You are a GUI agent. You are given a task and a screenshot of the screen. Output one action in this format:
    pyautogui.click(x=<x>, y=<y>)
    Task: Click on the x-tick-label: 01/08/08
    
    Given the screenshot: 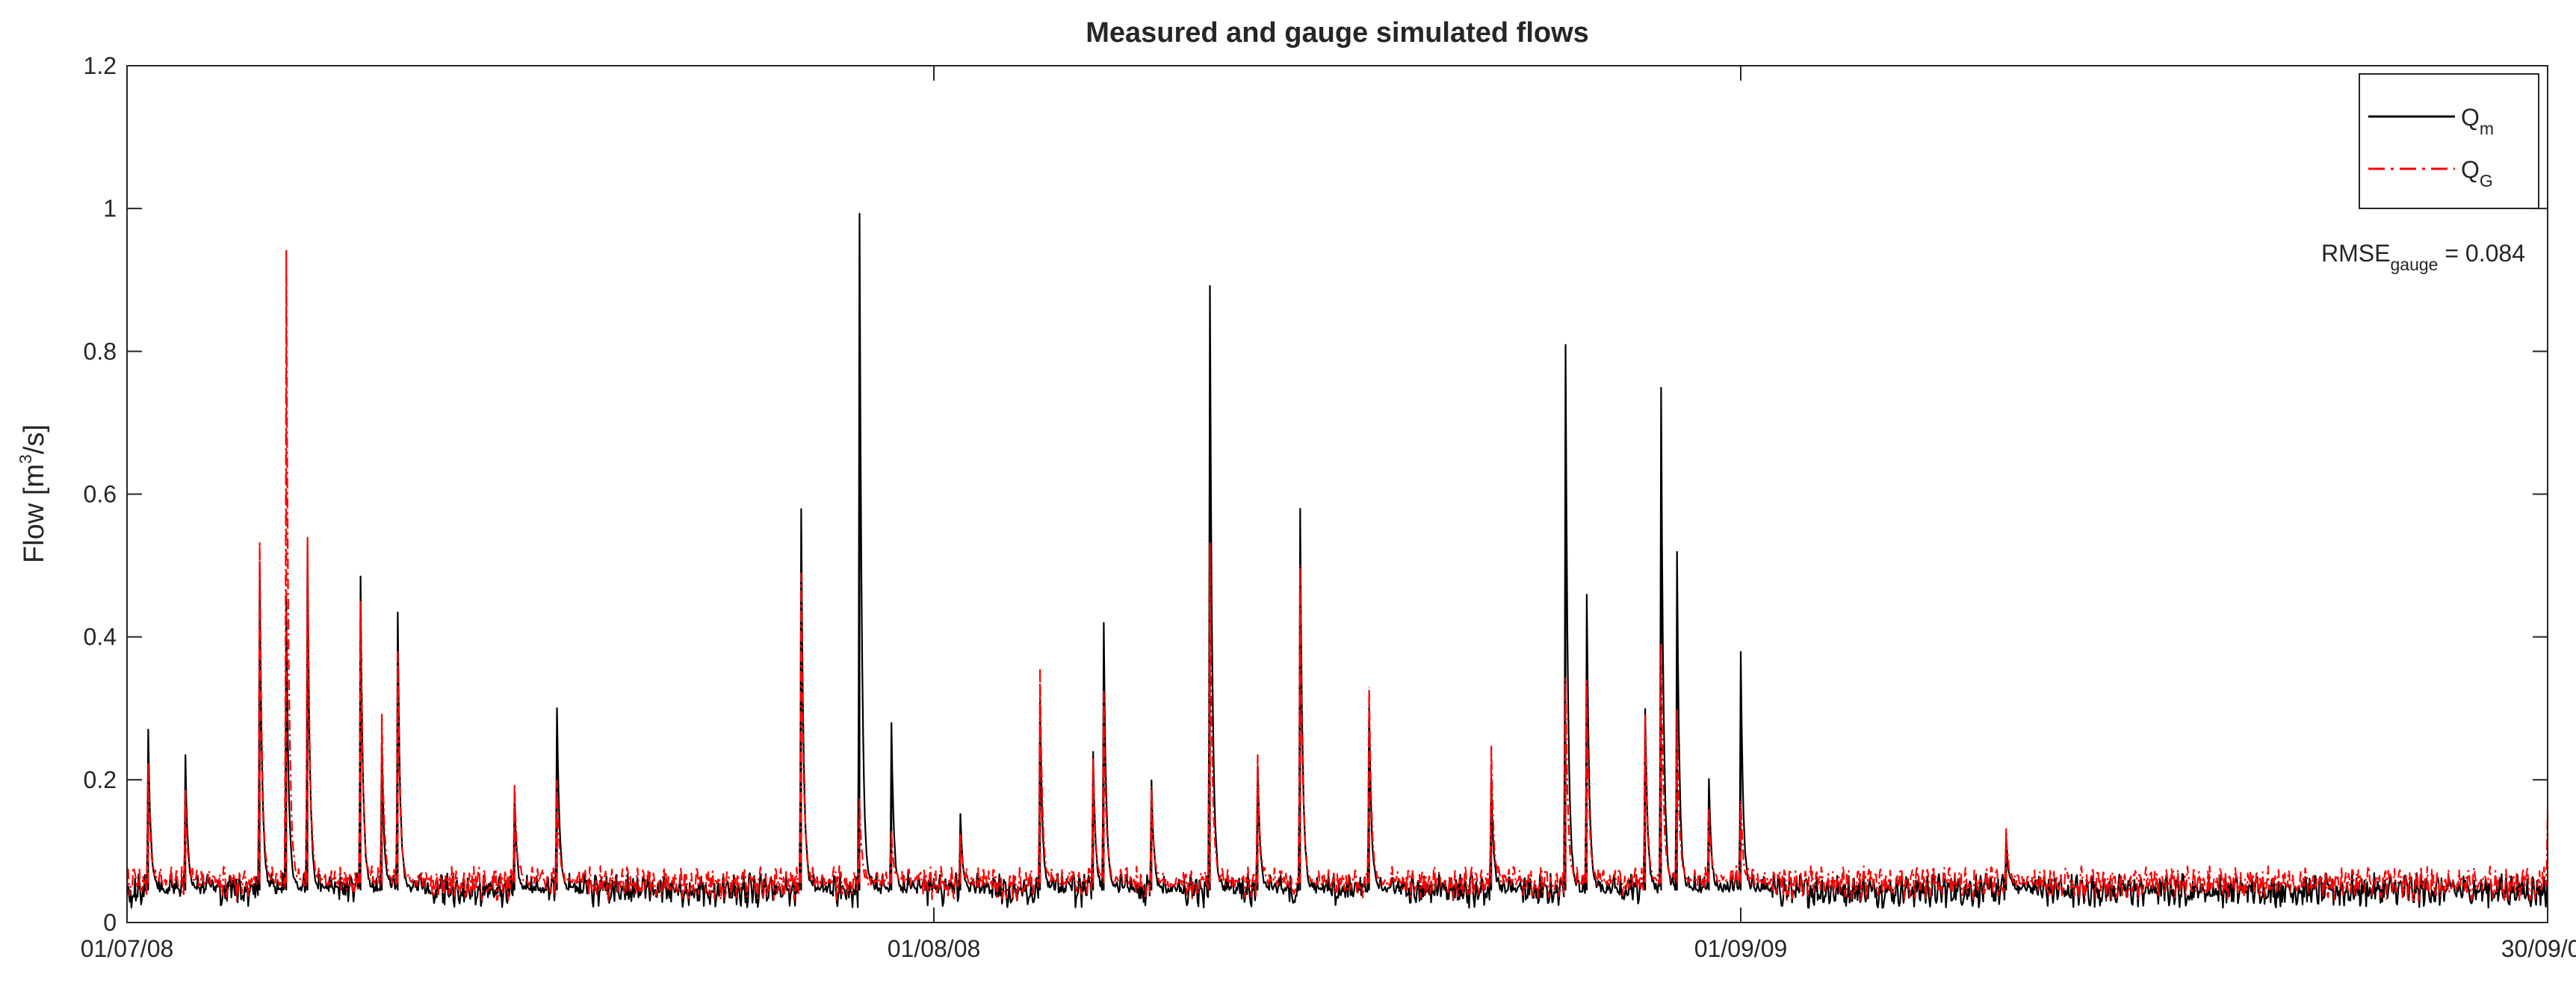 What is the action you would take?
    pyautogui.click(x=934, y=949)
    